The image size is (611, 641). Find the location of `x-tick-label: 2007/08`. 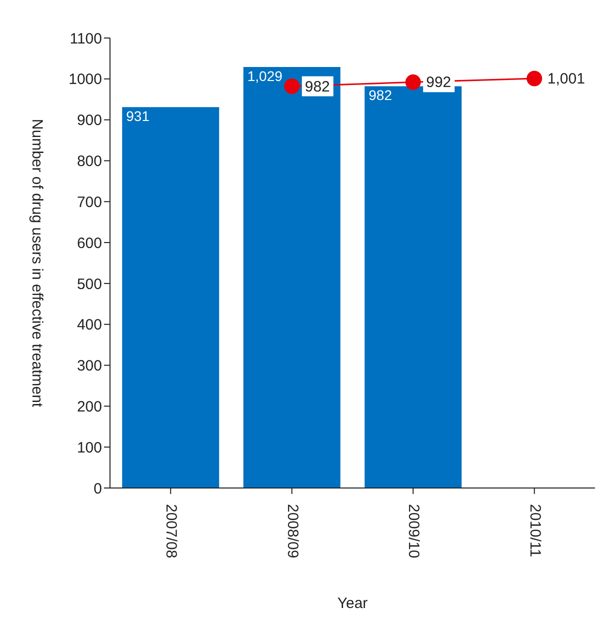

x-tick-label: 2007/08 is located at coordinates (171, 531).